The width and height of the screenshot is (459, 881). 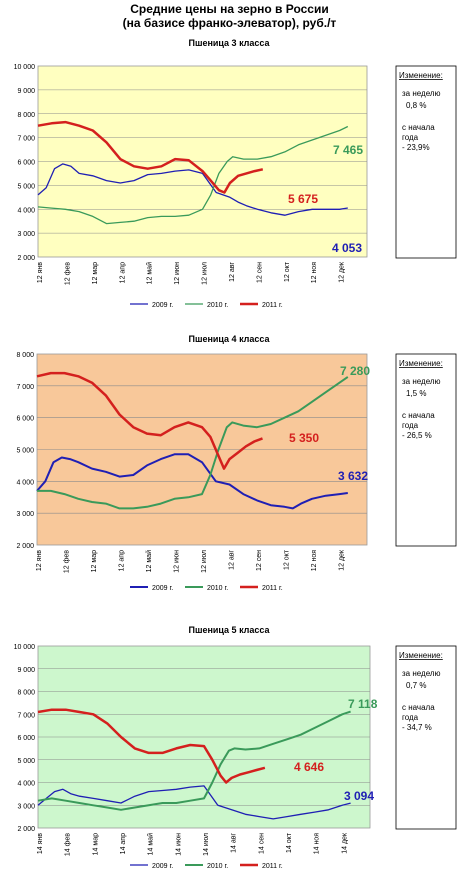 I want to click on end-label-y2009: 3 632, so click(x=353, y=476).